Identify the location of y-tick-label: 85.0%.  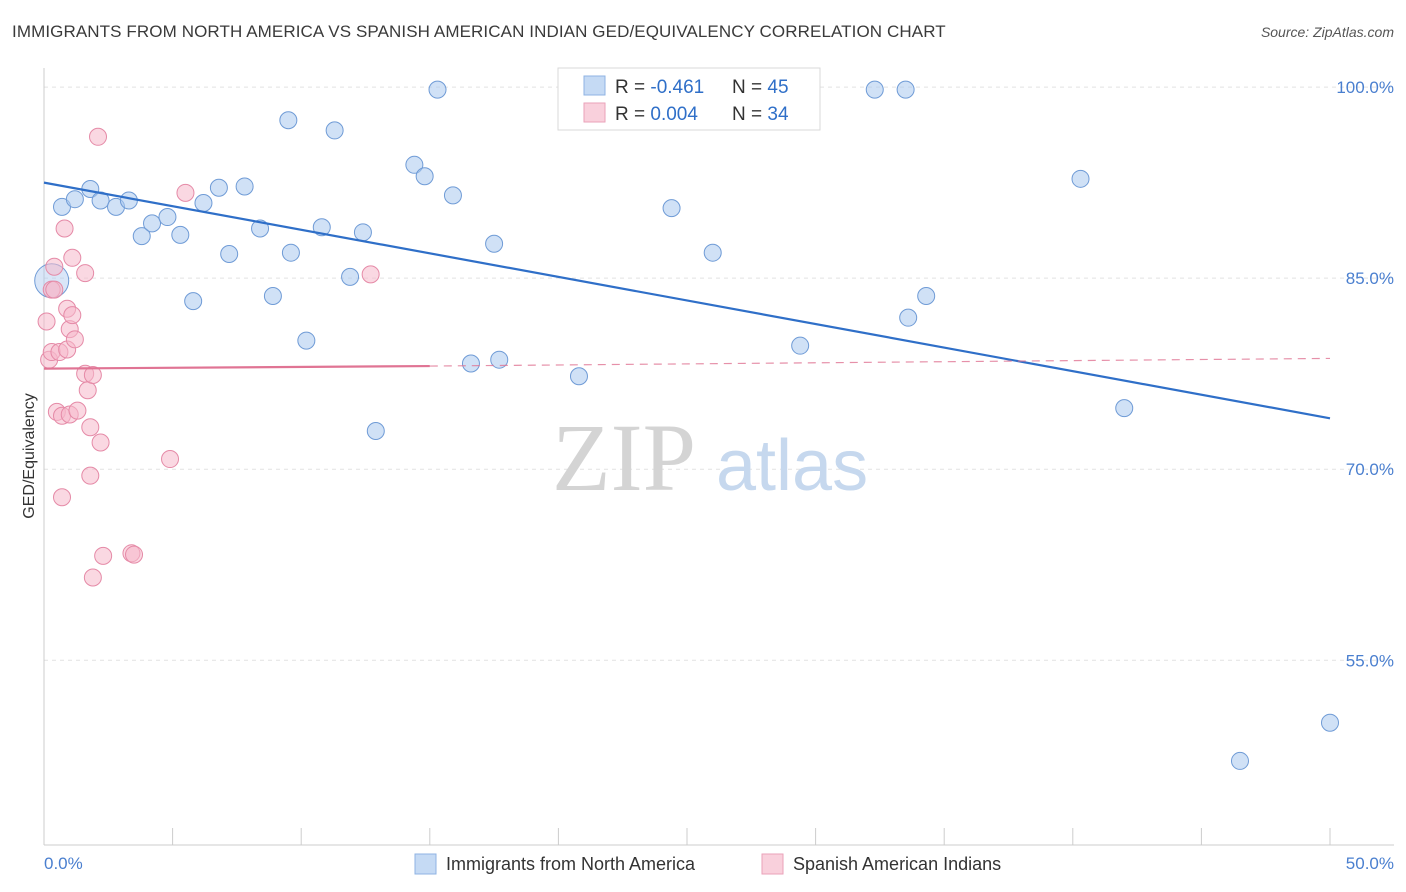
(1370, 278).